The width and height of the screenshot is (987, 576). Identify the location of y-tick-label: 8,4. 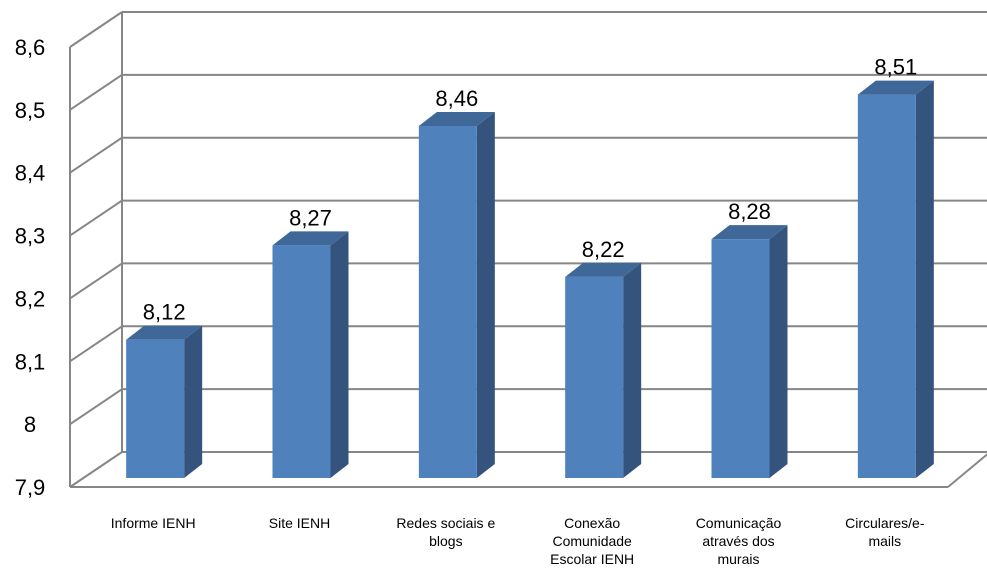
(30, 173).